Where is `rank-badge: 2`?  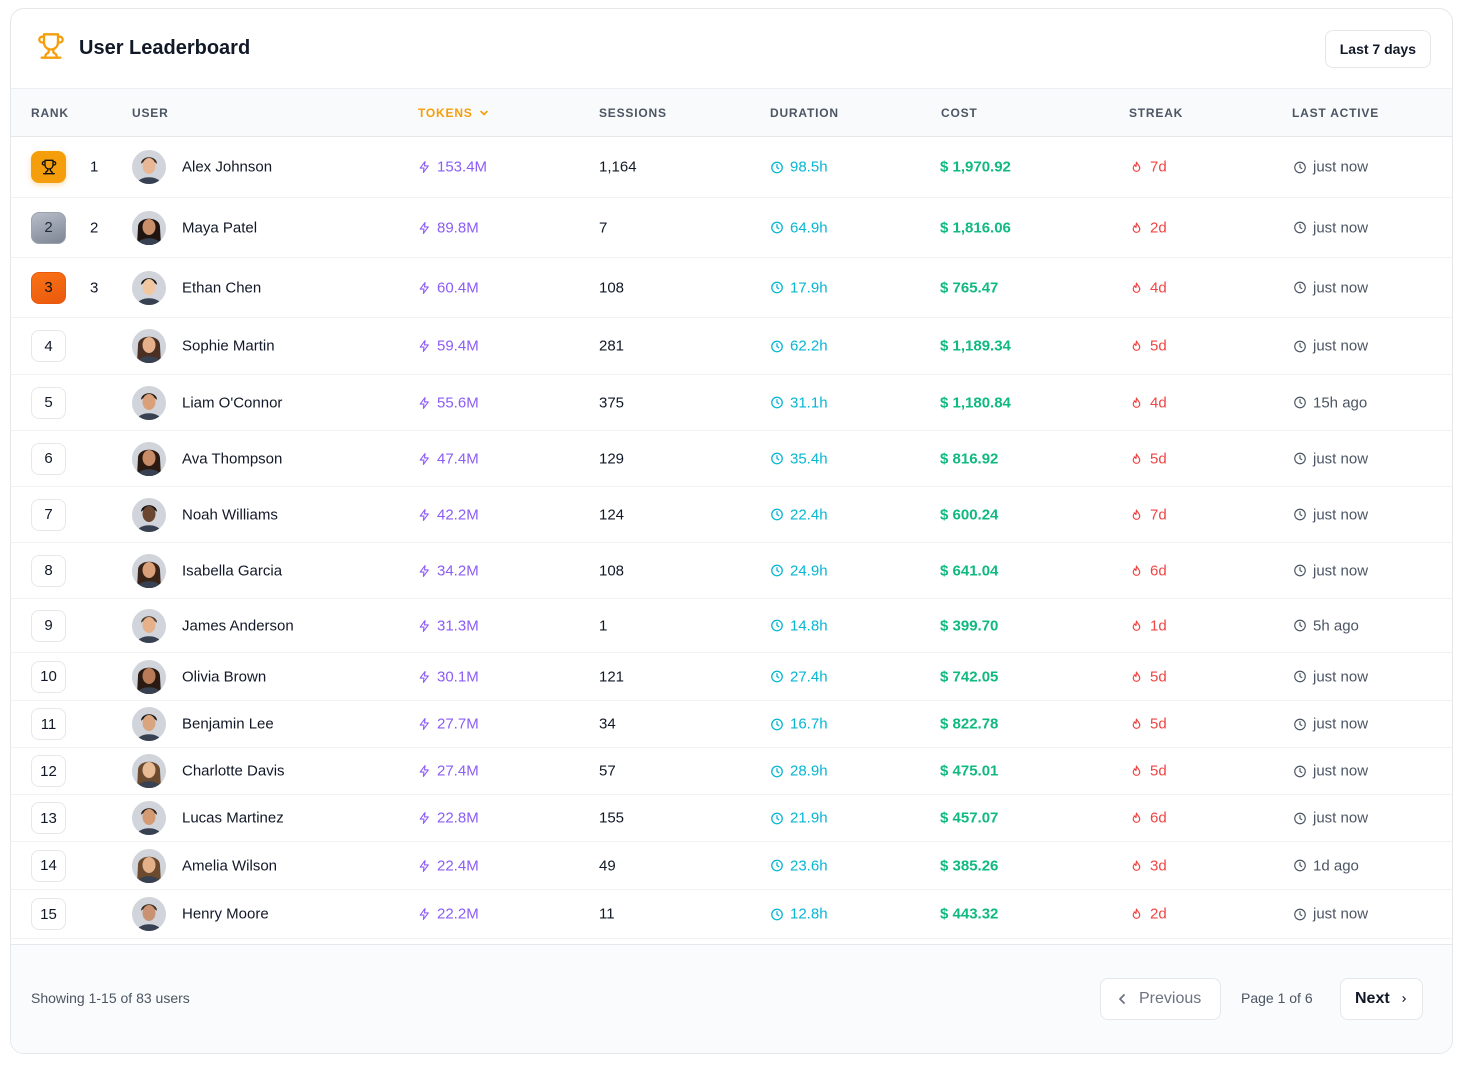
rank-badge: 2 is located at coordinates (48, 227).